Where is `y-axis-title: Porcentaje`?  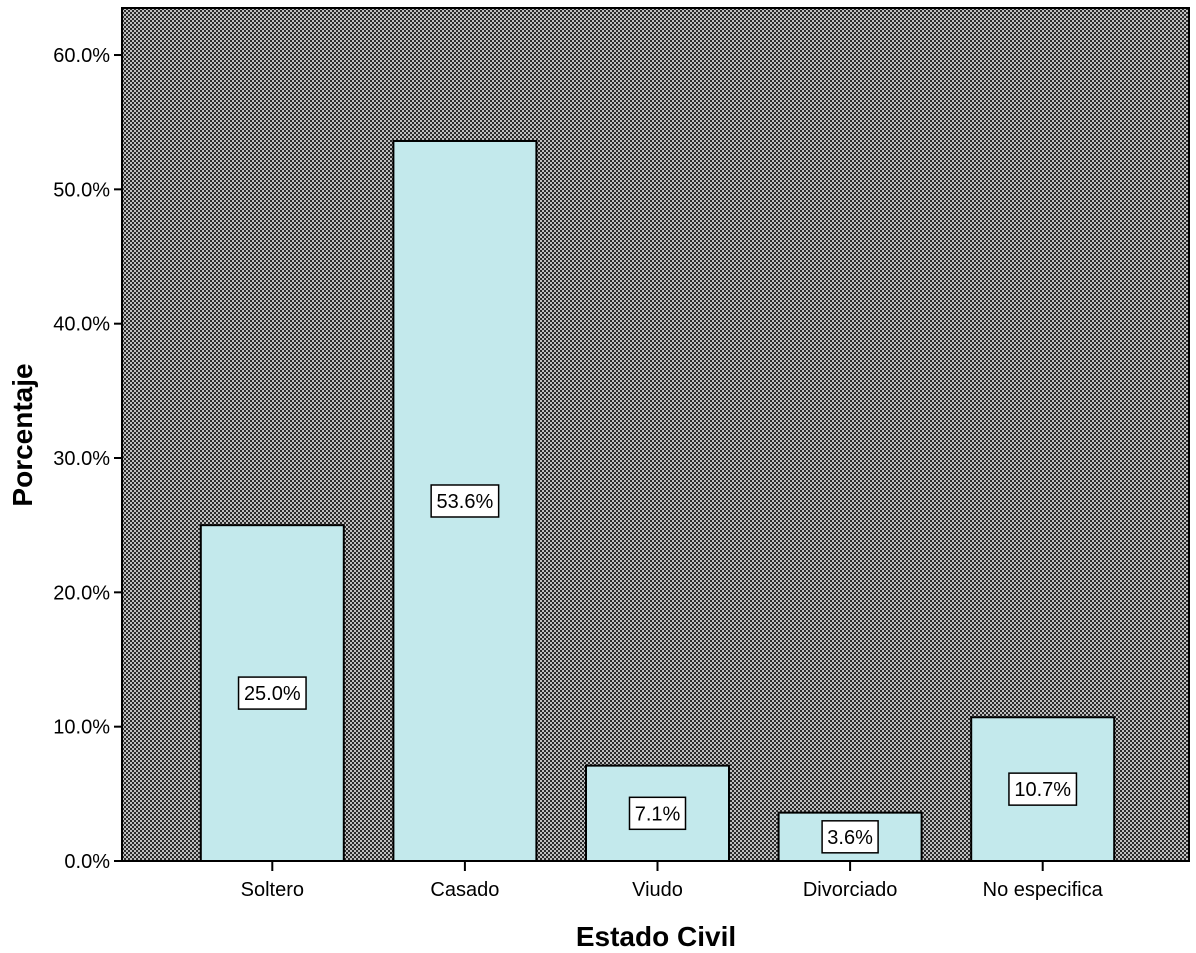 y-axis-title: Porcentaje is located at coordinates (22, 434).